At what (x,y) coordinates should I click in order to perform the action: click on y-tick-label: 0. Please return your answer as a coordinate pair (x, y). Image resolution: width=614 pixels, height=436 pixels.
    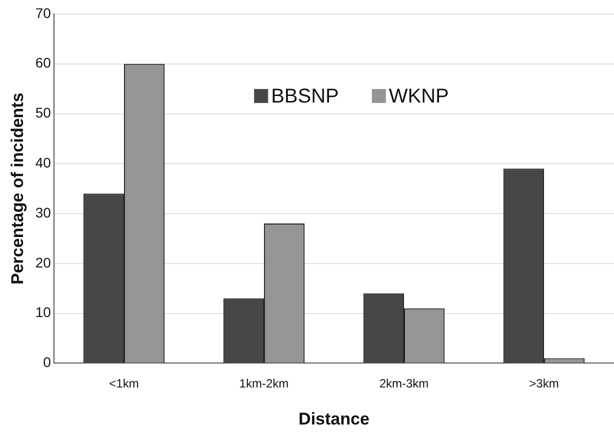
    Looking at the image, I should click on (47, 362).